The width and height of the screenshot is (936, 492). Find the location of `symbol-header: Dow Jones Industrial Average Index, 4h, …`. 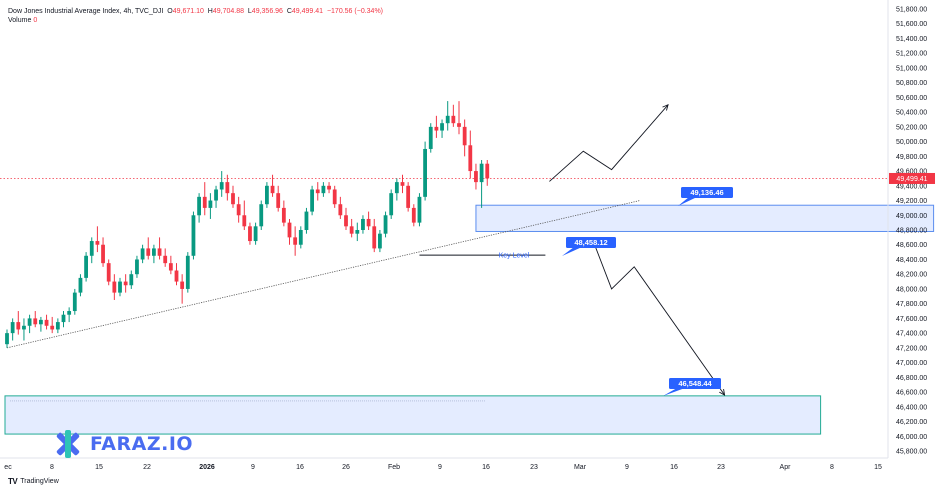

symbol-header: Dow Jones Industrial Average Index, 4h, … is located at coordinates (195, 11).